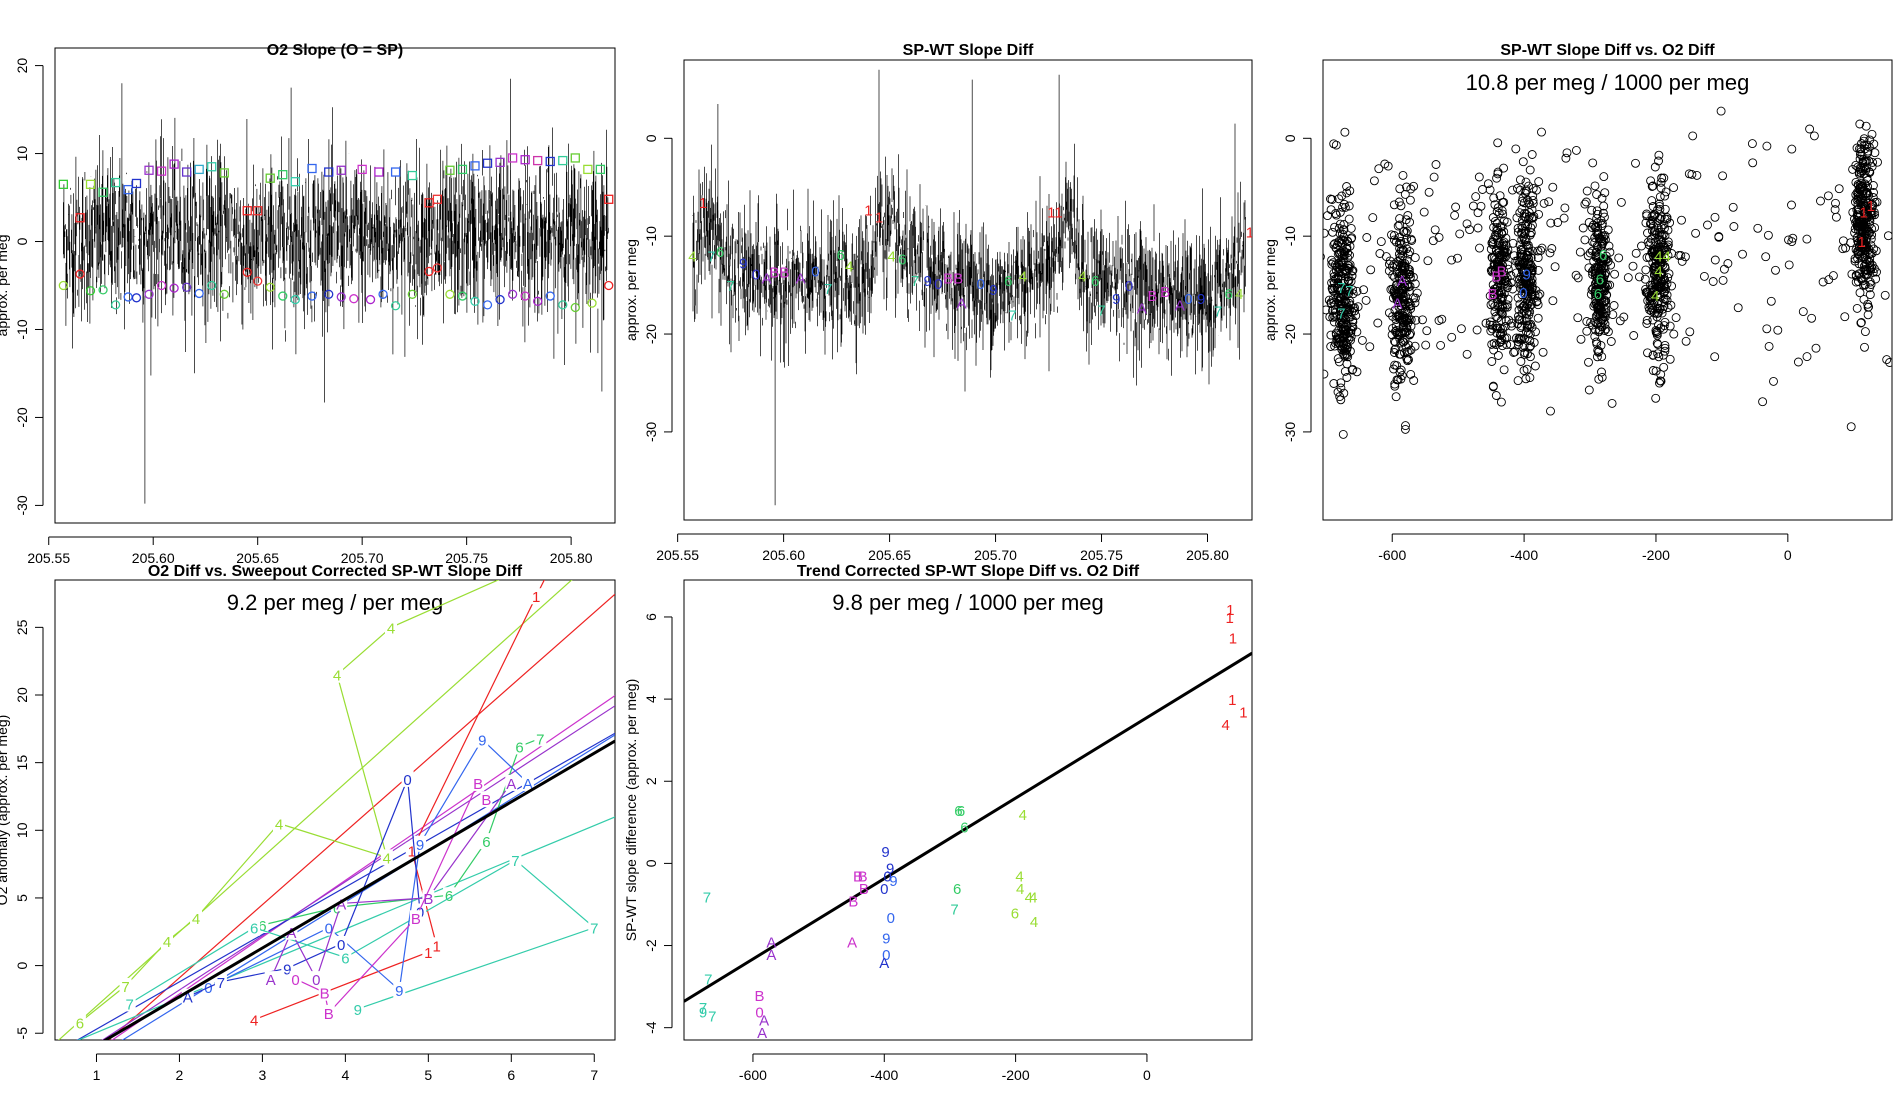 The width and height of the screenshot is (1900, 1100). I want to click on overall-fit-line, so click(358, 889).